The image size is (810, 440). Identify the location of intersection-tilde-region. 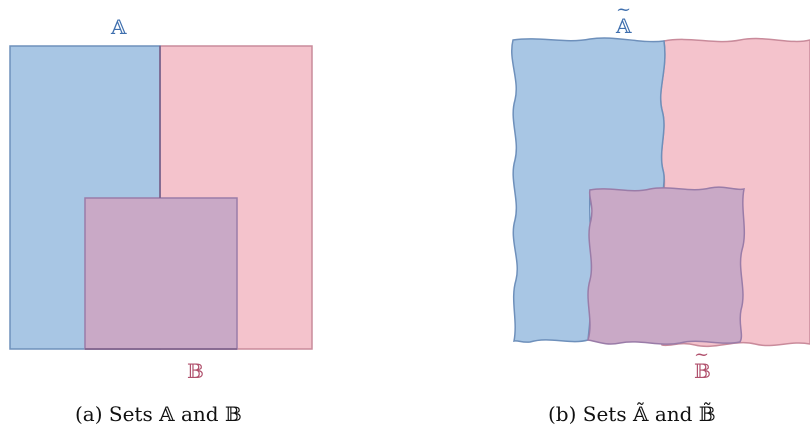
(666, 265).